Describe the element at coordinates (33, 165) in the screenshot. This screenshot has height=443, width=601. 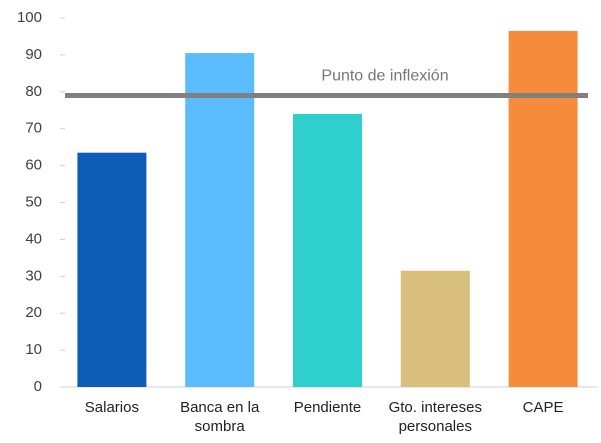
I see `y-tick-label: 60` at that location.